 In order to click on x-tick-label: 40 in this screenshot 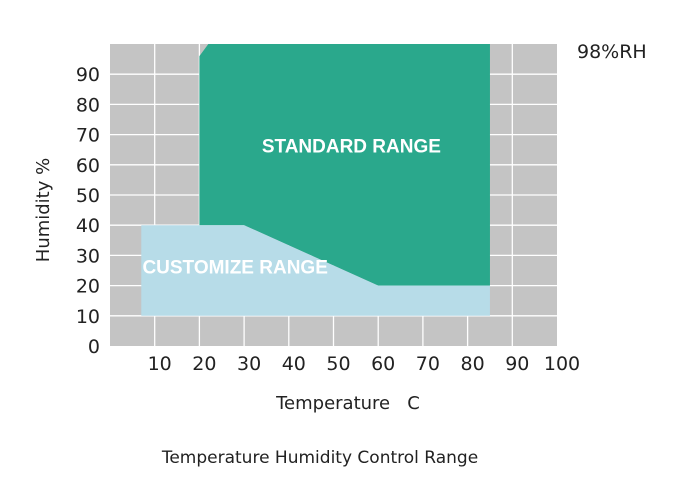, I will do `click(294, 364)`.